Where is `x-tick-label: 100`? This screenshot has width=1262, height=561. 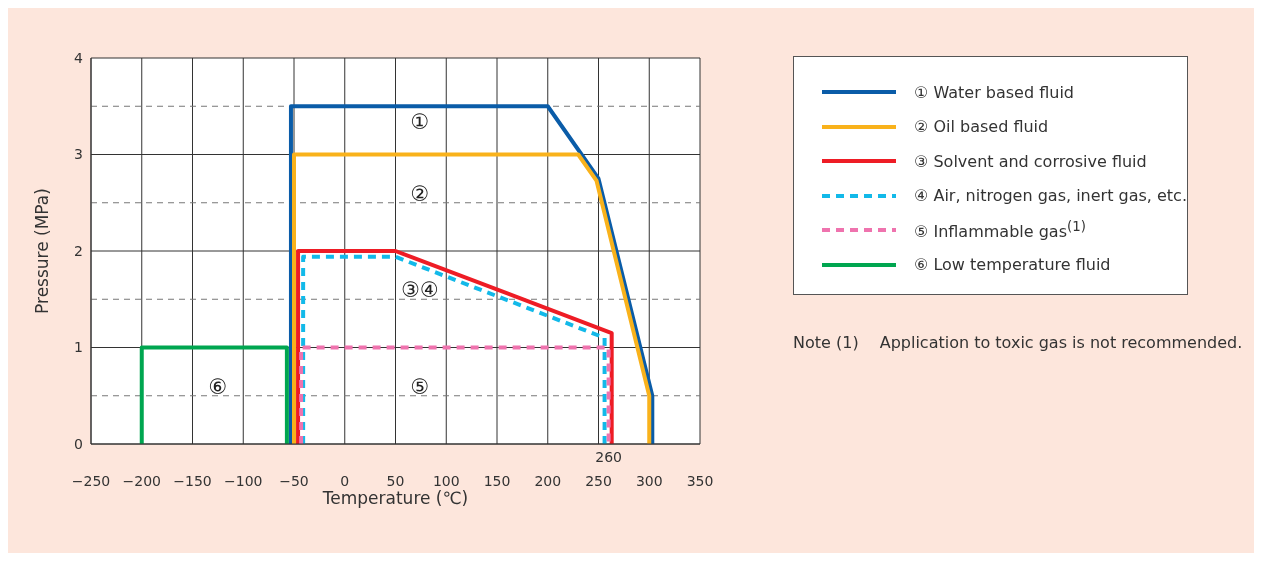 x-tick-label: 100 is located at coordinates (446, 481).